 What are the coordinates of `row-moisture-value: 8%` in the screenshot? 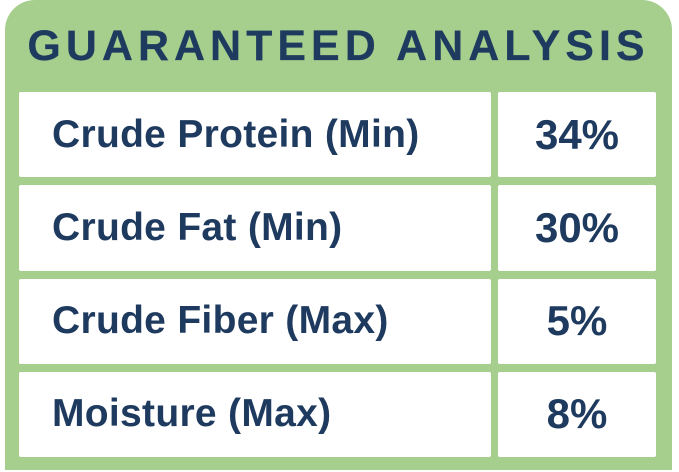 It's located at (577, 414).